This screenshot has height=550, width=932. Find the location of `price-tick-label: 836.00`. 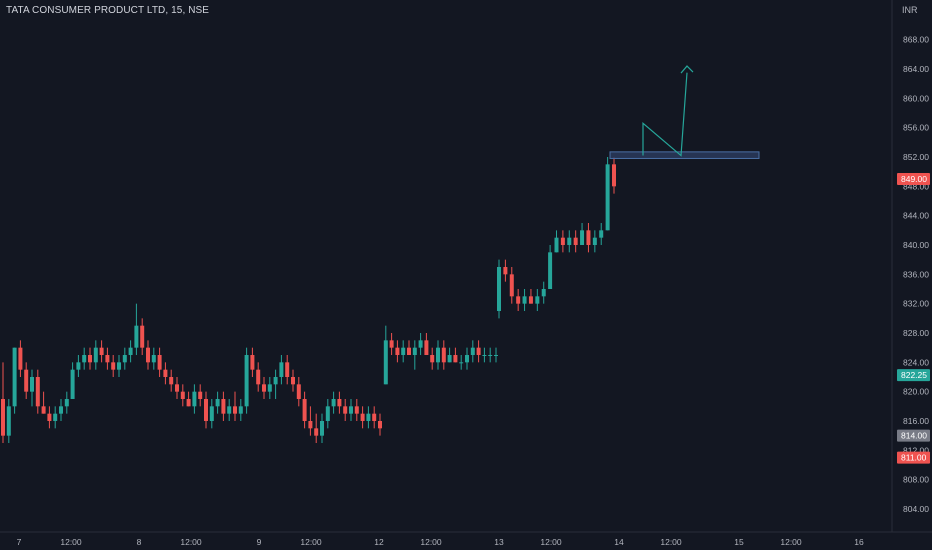

price-tick-label: 836.00 is located at coordinates (916, 274).